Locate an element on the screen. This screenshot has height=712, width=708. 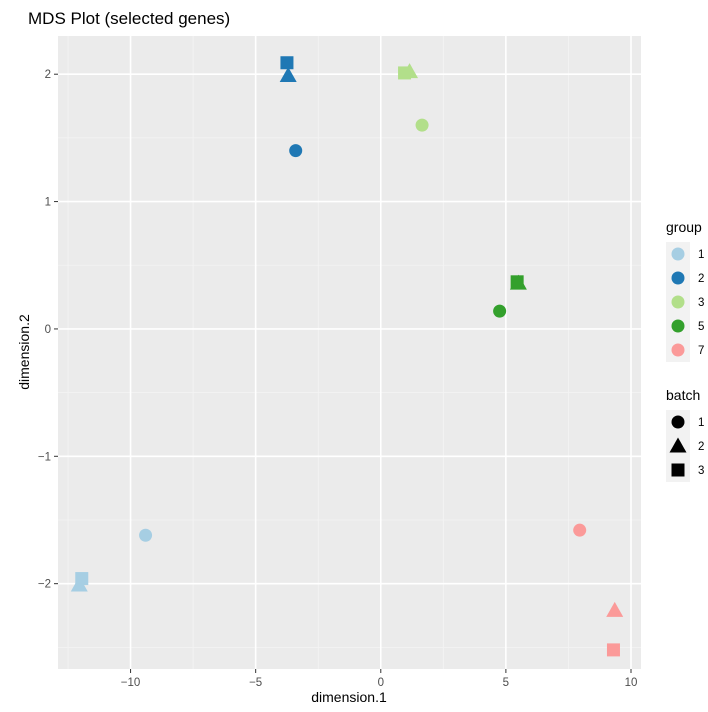
legend-label-group-3: 3 is located at coordinates (701, 303).